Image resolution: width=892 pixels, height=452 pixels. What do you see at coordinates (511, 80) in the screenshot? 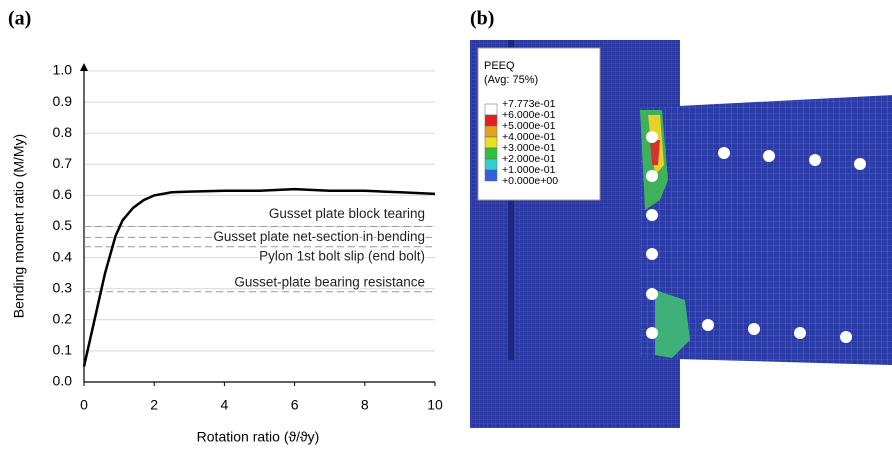
I see `legend-subtitle: (Avg: 75%)` at bounding box center [511, 80].